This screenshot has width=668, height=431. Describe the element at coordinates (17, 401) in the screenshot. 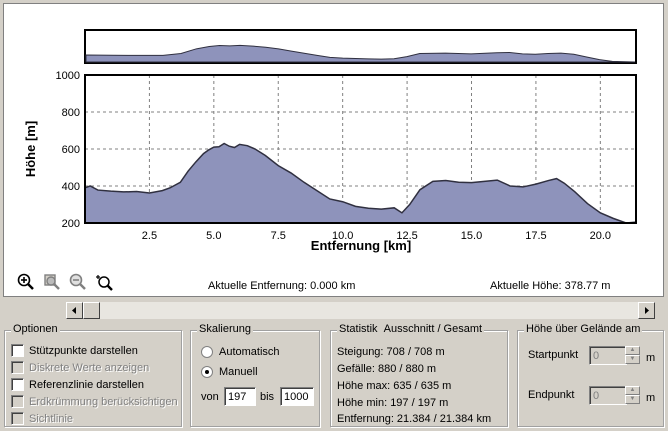

I see `earth-curvature-checkbox` at that location.